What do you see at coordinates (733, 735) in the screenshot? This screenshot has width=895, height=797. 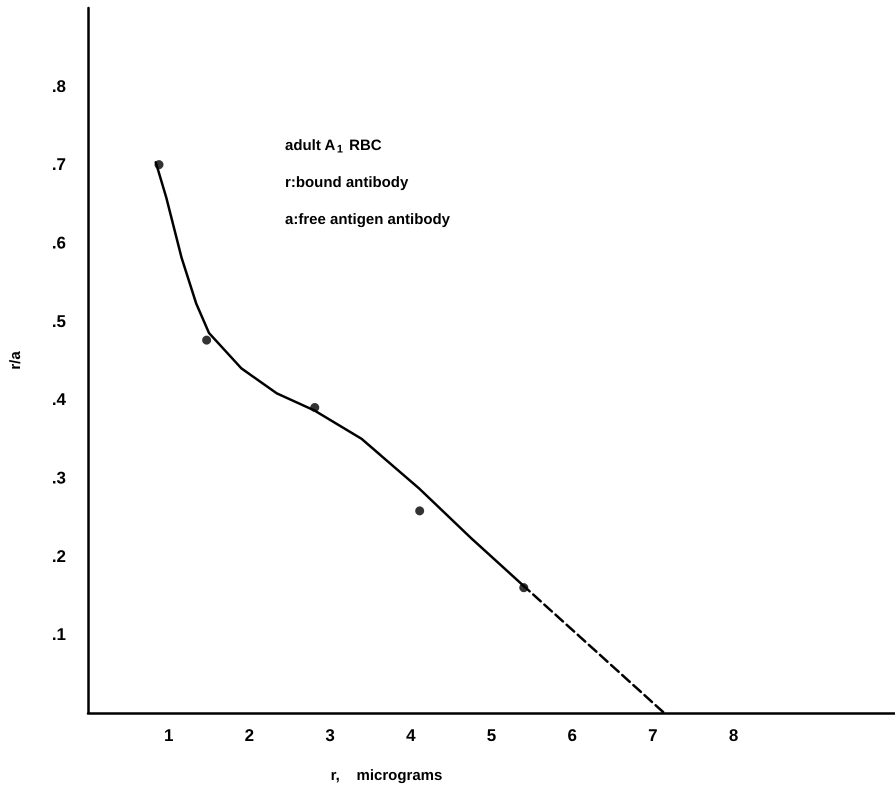 I see `x-tick-label: 8` at bounding box center [733, 735].